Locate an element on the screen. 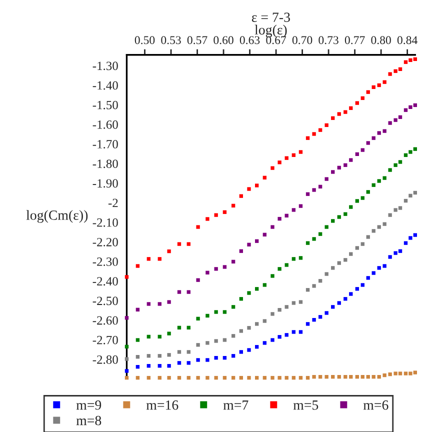 The height and width of the screenshot is (432, 437). y-axis-title: log(Cm(ε)) is located at coordinates (57, 216).